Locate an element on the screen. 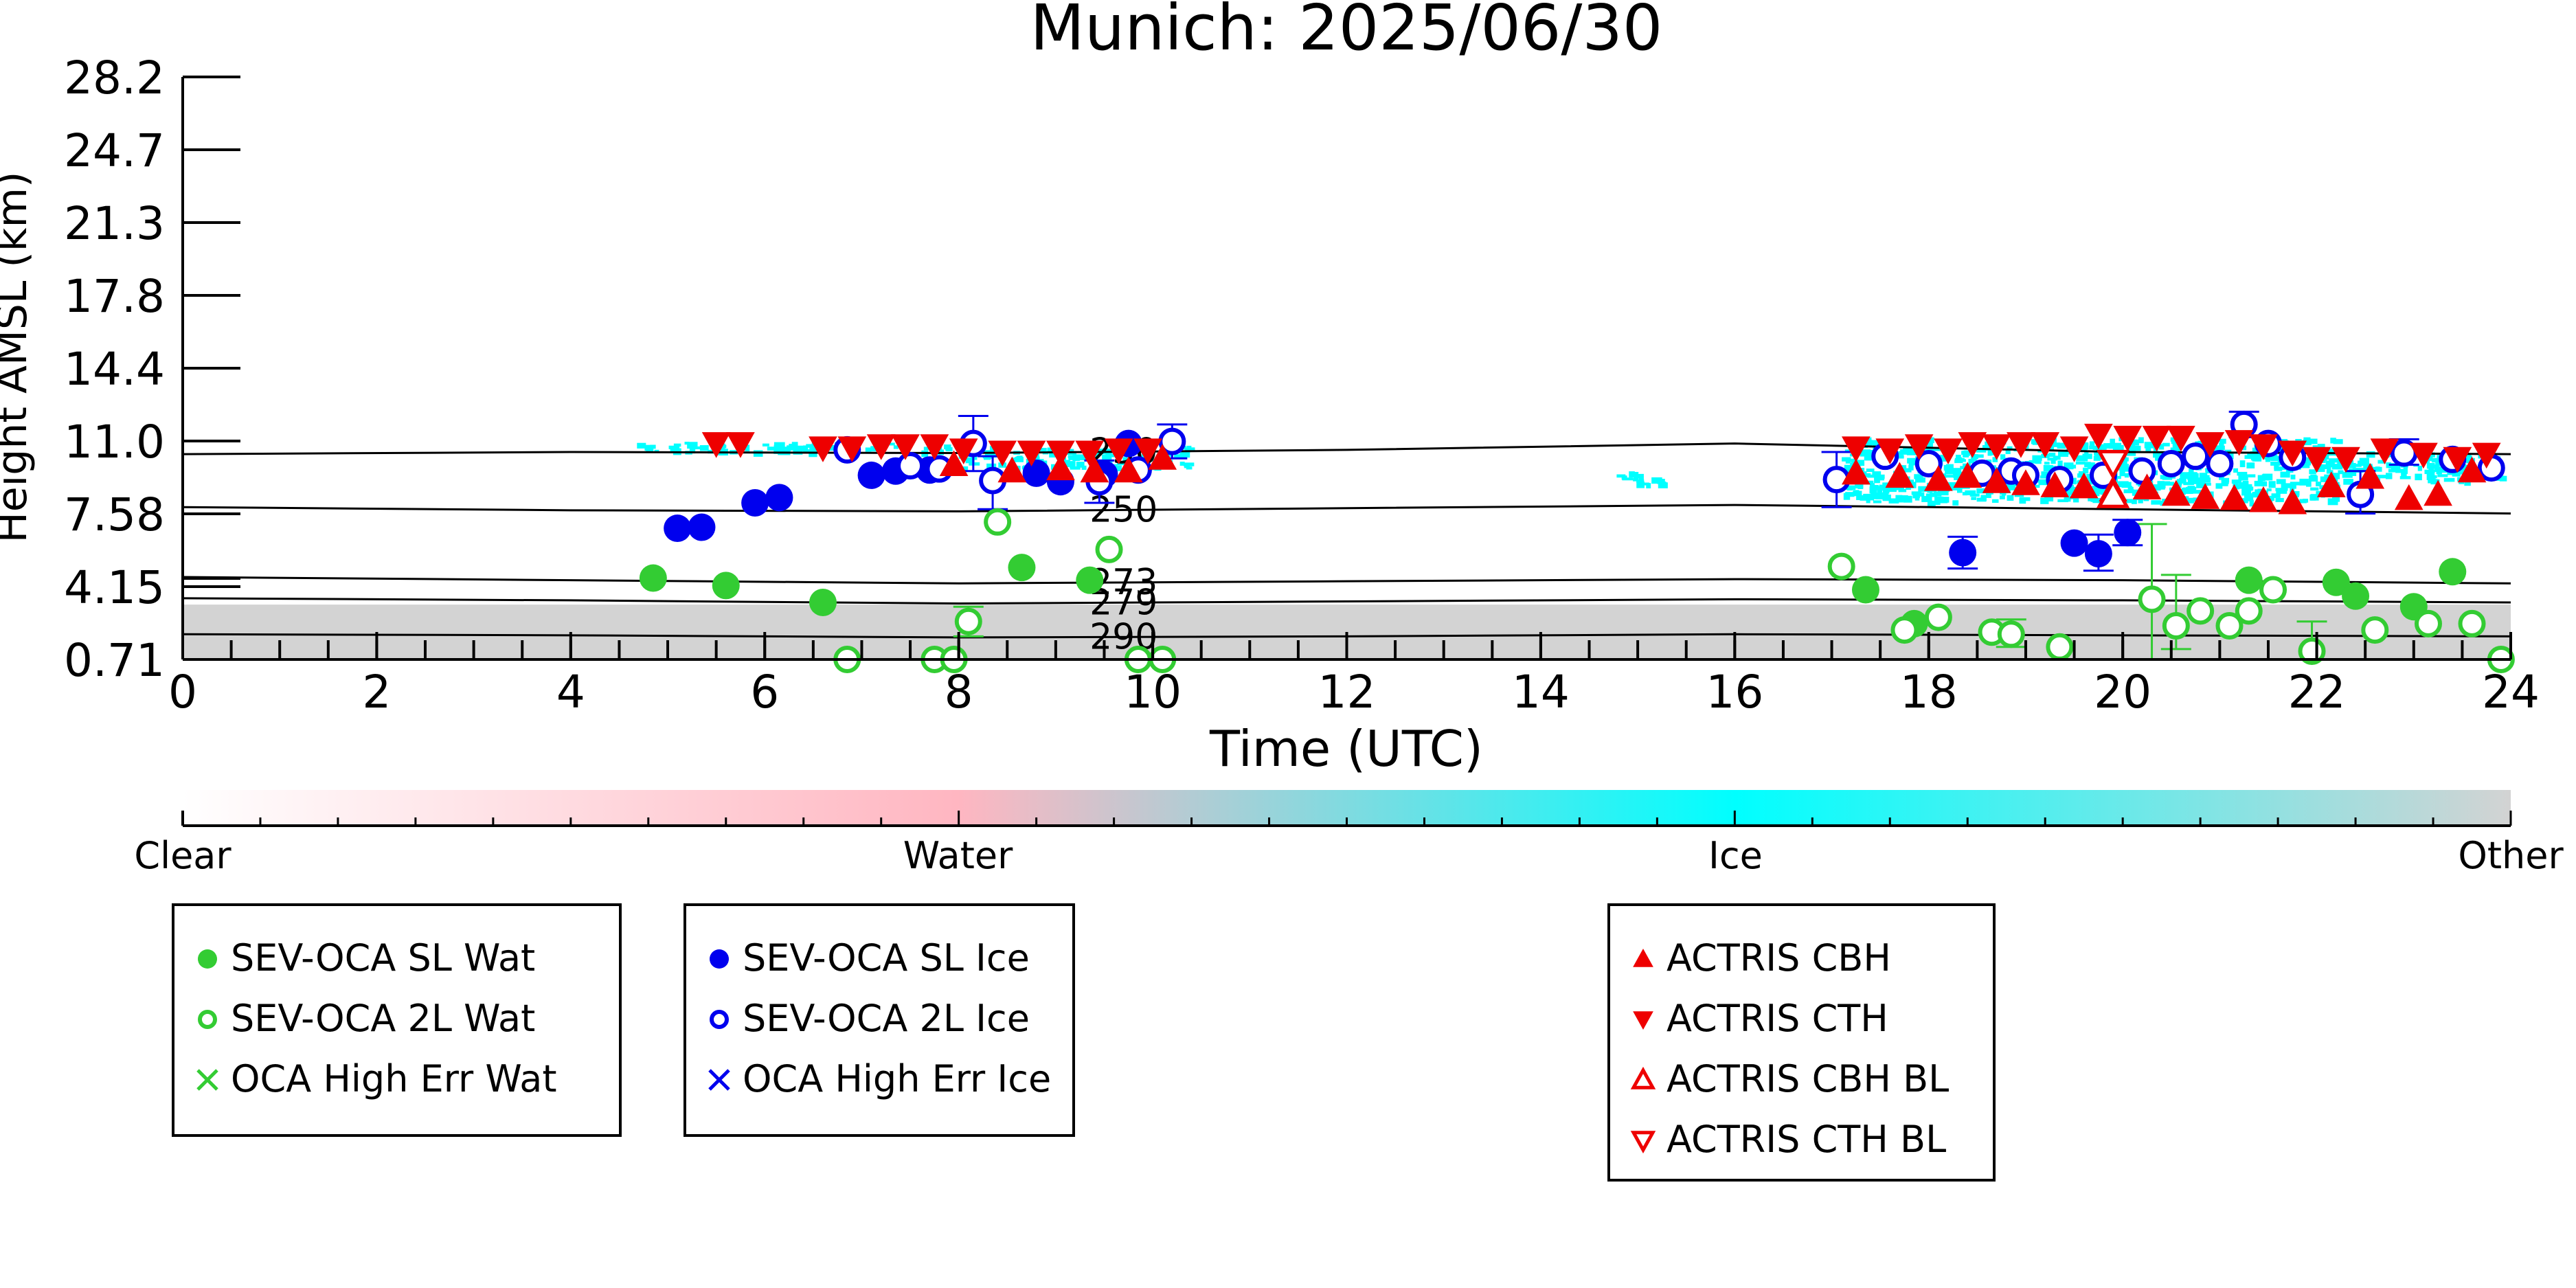 This screenshot has height=1288, width=2576. chart-title: Munich: 2025/06/30 is located at coordinates (1346, 32).